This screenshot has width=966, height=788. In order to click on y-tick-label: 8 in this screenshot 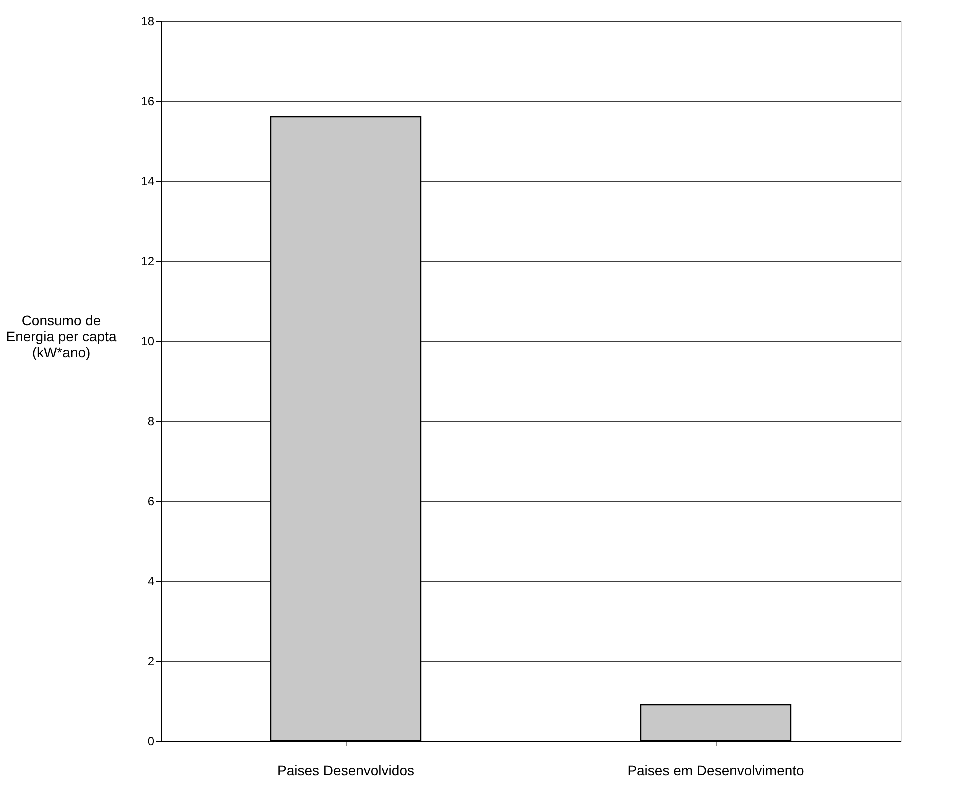, I will do `click(151, 421)`.